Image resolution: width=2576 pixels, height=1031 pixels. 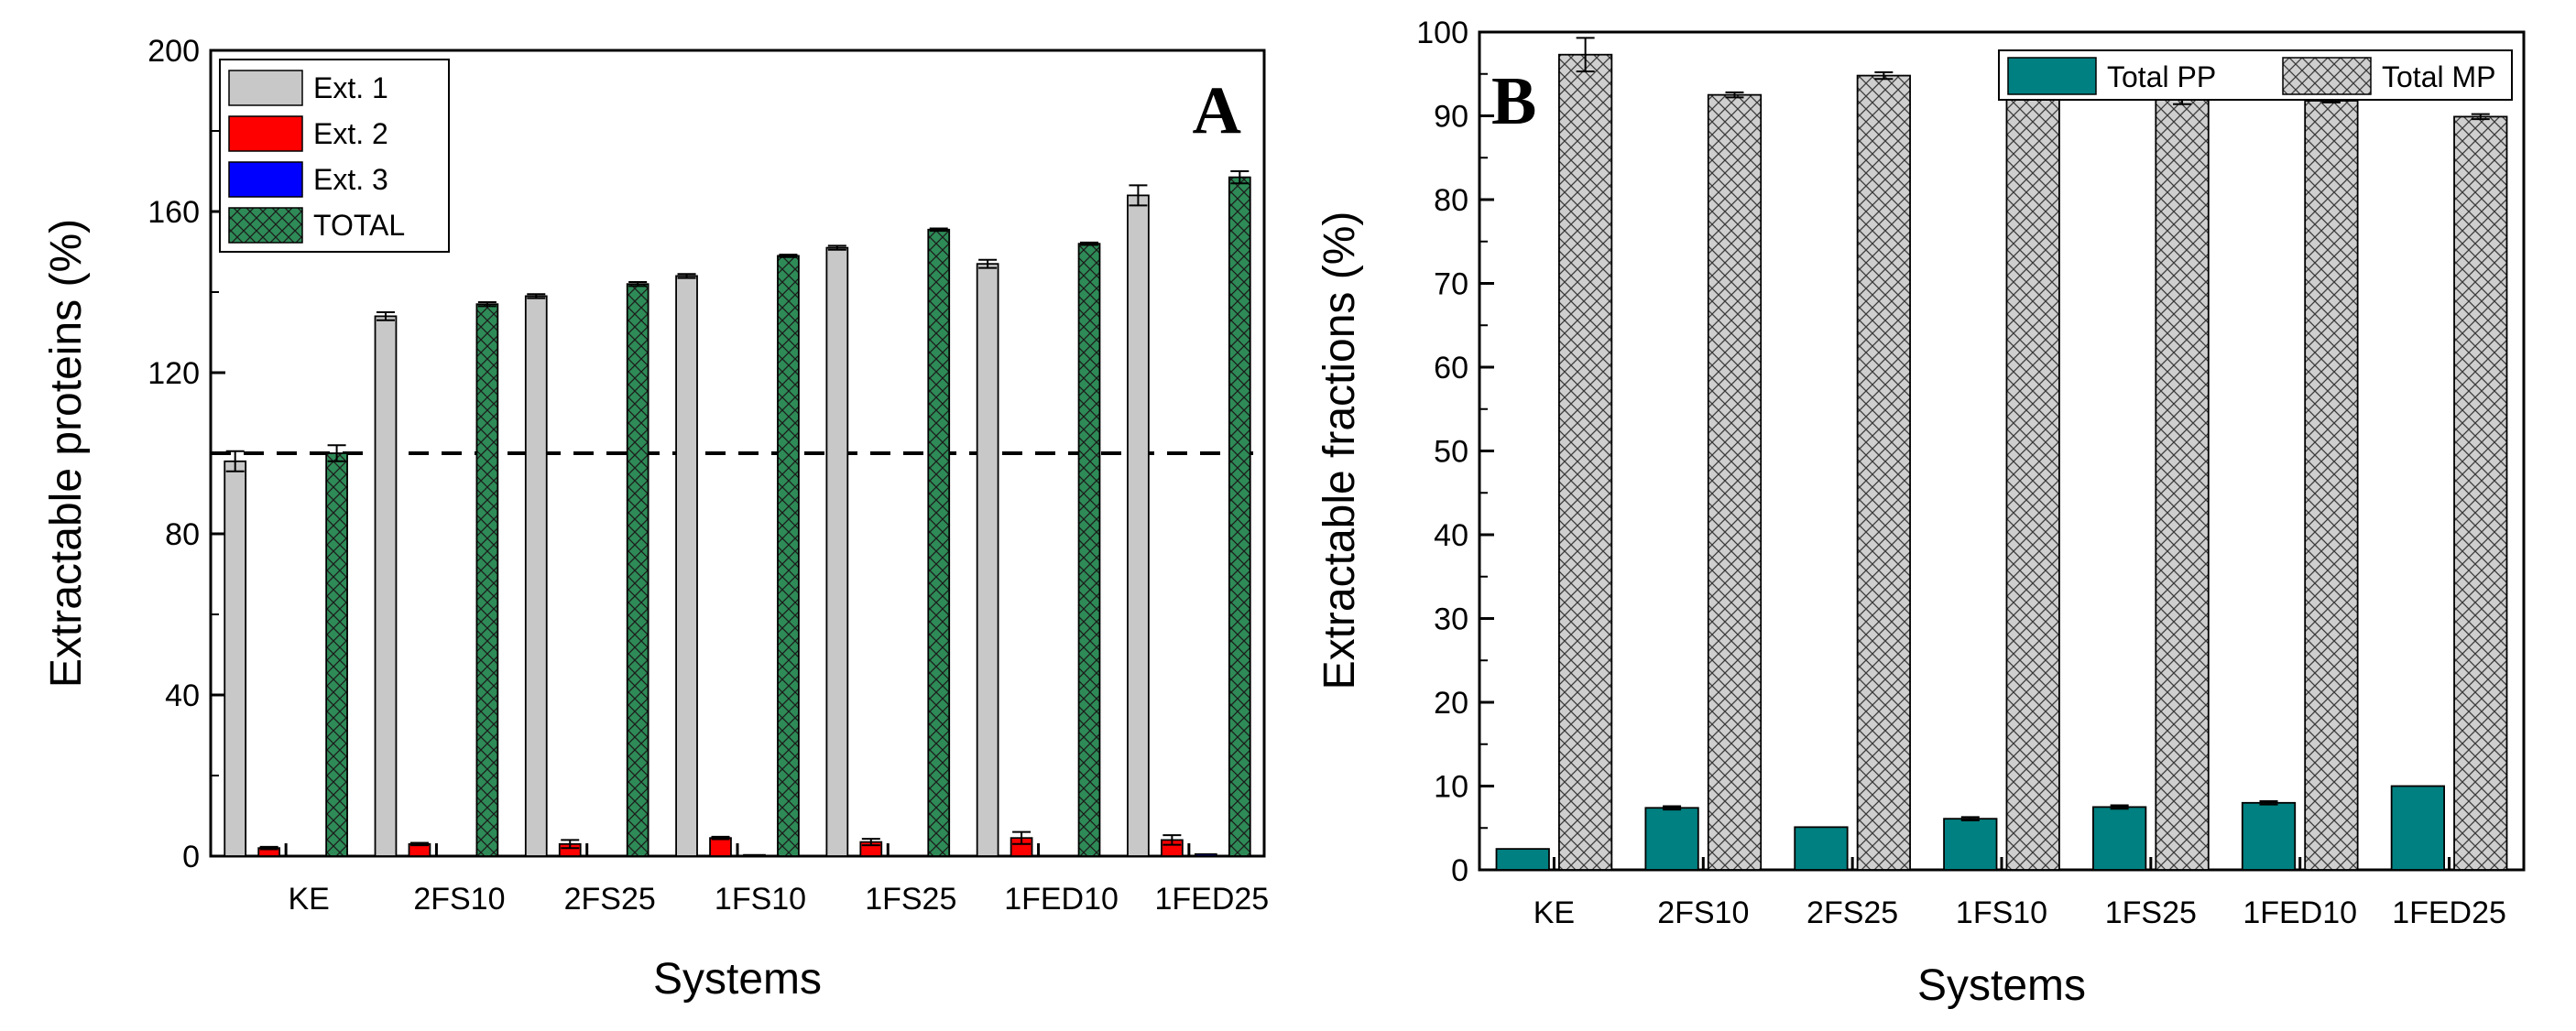 I want to click on bar-ext-1-1fs10, so click(x=687, y=566).